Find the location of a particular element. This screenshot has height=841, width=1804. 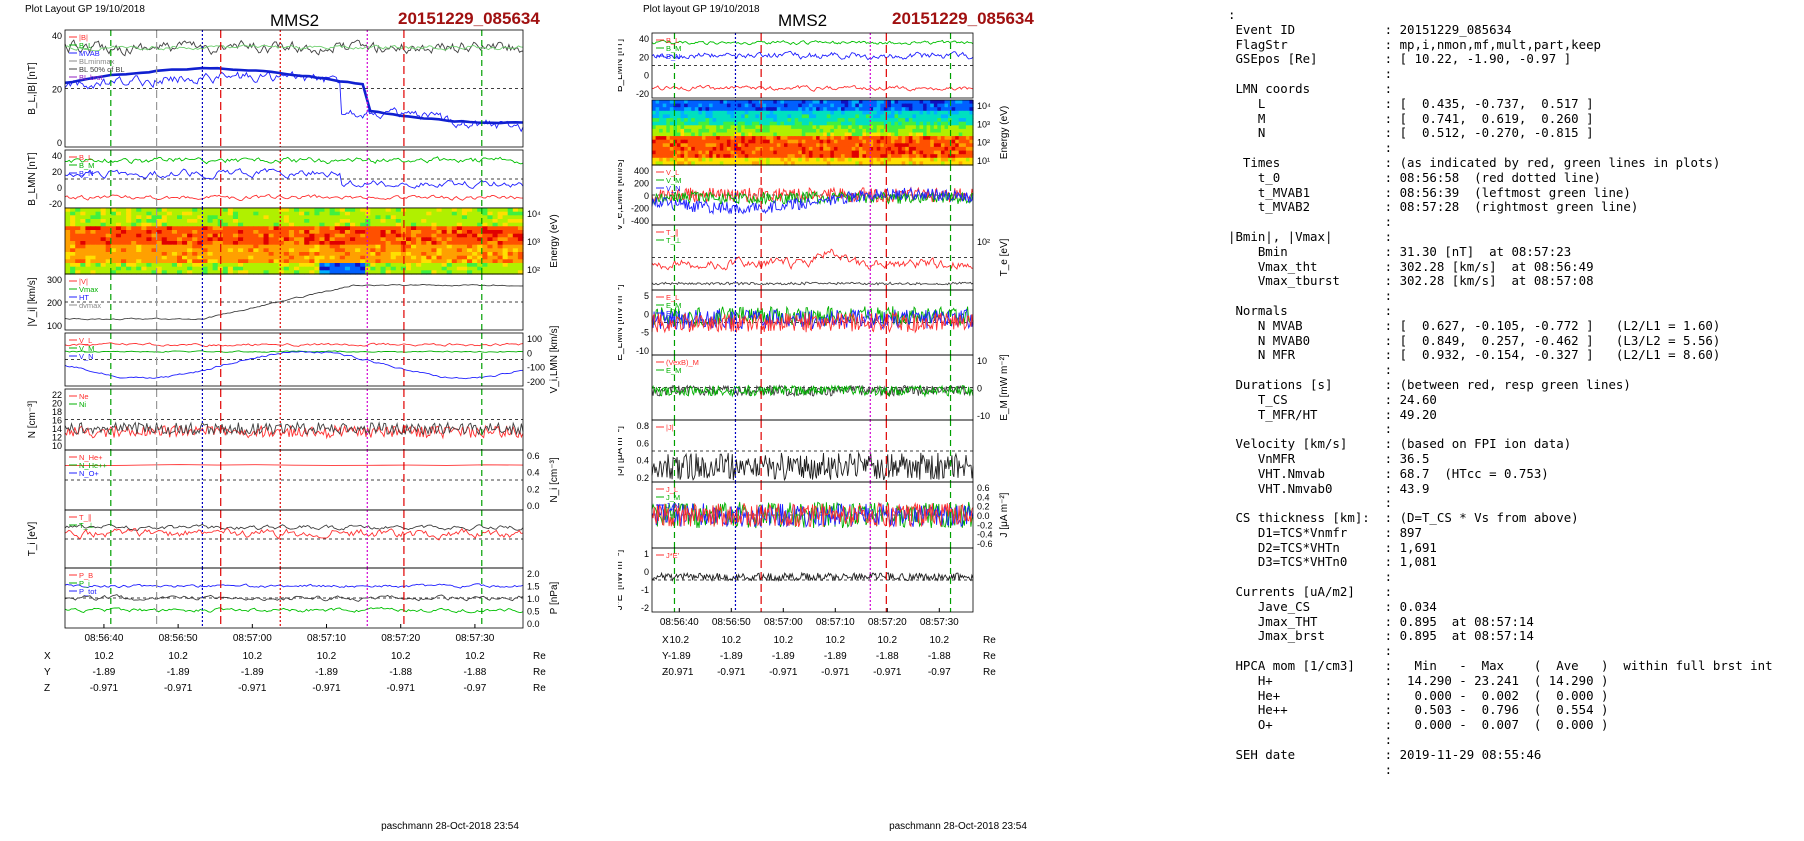

info-line: T_MFR/HT : 49.20 is located at coordinates (1332, 414).